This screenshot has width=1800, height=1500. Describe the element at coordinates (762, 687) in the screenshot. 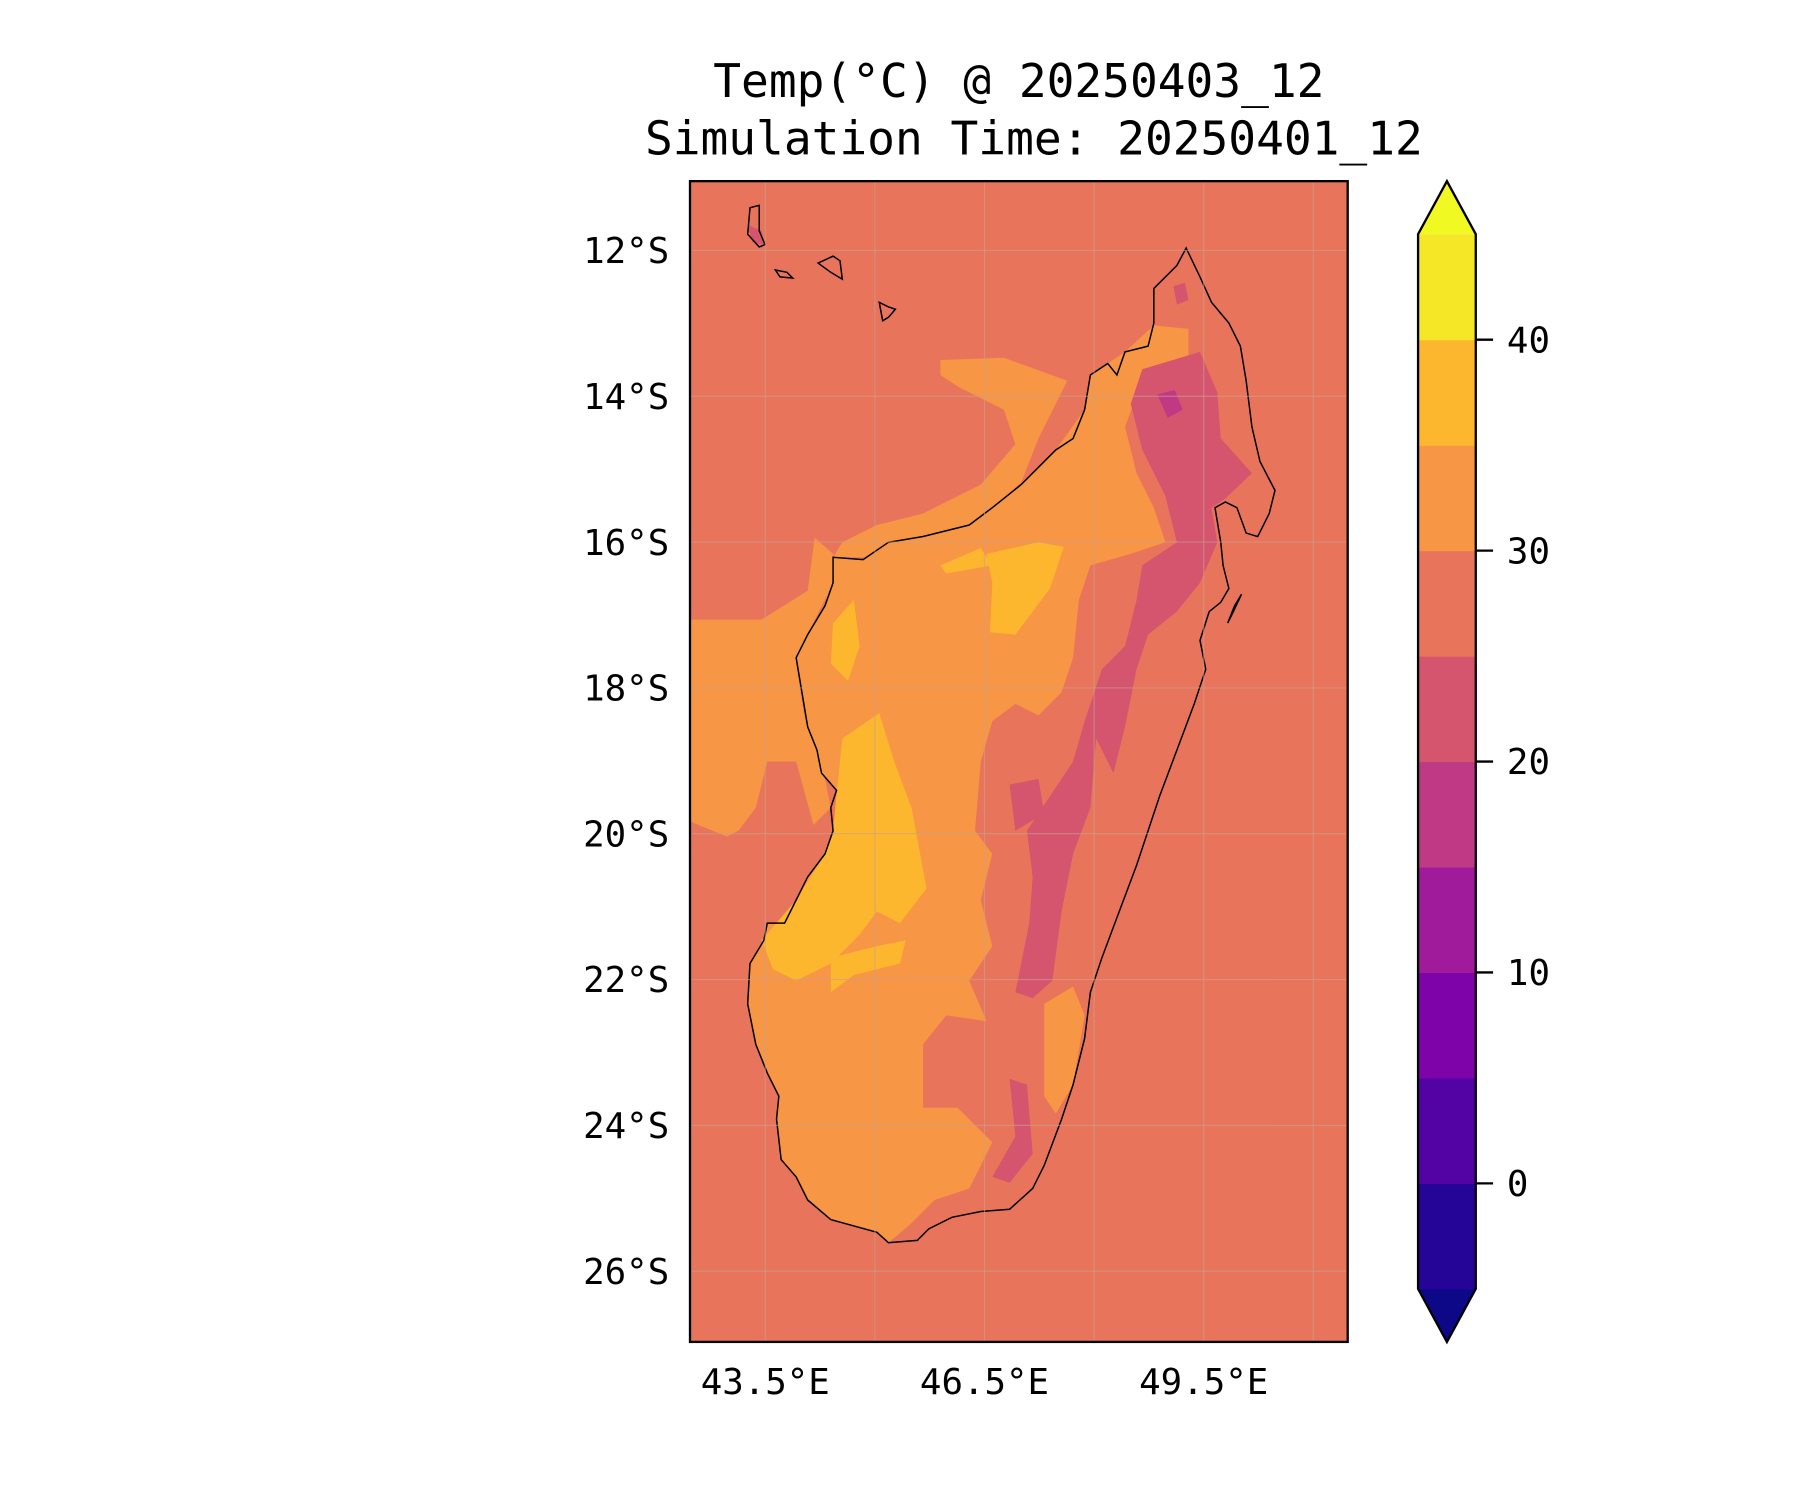

I see `contour-30-35-west-ocean` at that location.